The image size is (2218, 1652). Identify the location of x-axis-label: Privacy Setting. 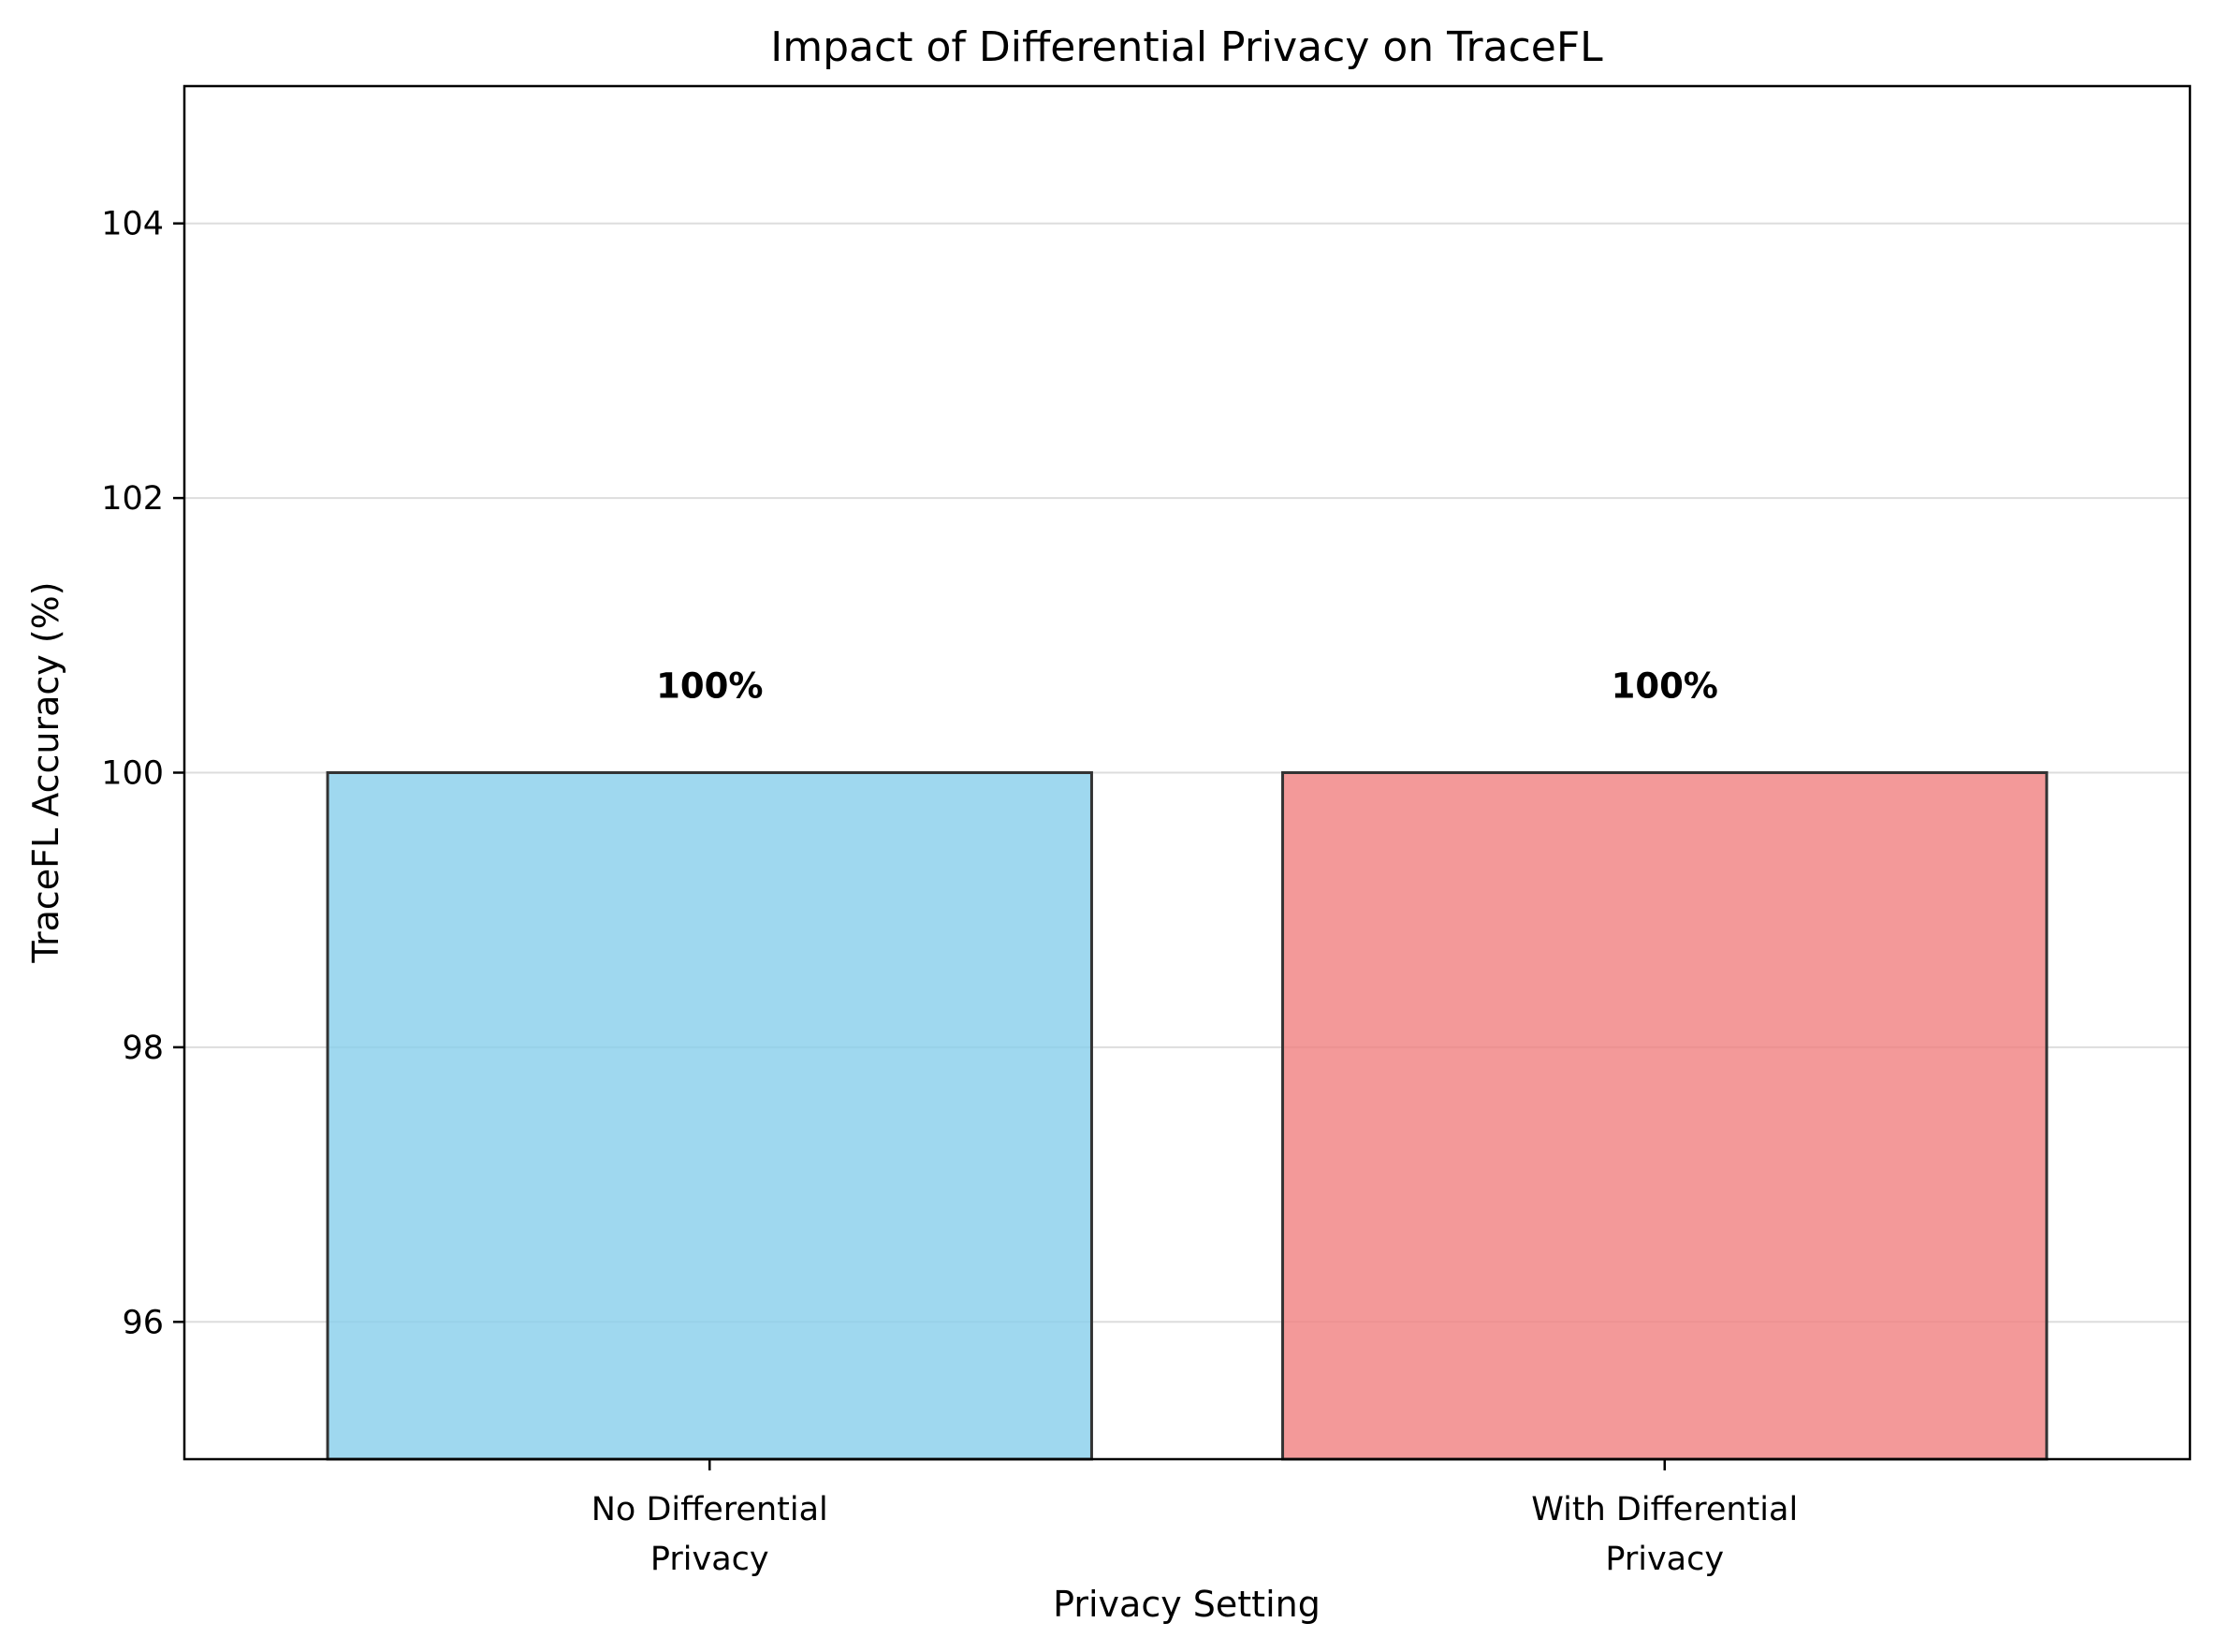
(1187, 1605).